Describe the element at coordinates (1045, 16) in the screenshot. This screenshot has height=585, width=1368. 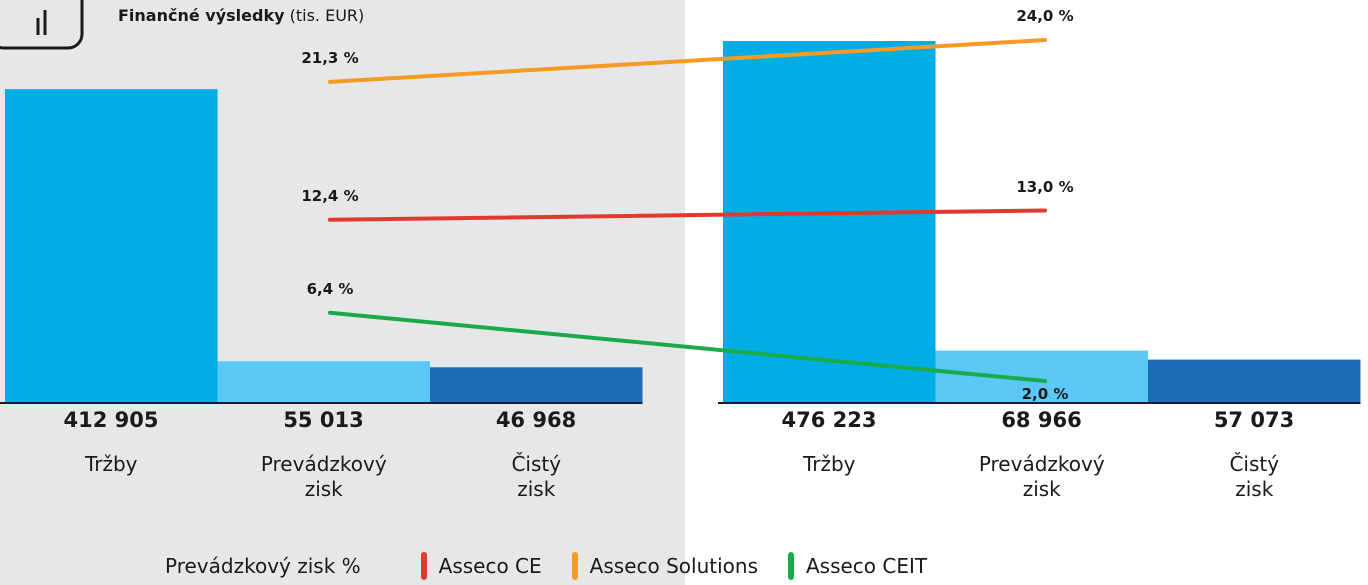
I see `percent-label: 24,0 %` at that location.